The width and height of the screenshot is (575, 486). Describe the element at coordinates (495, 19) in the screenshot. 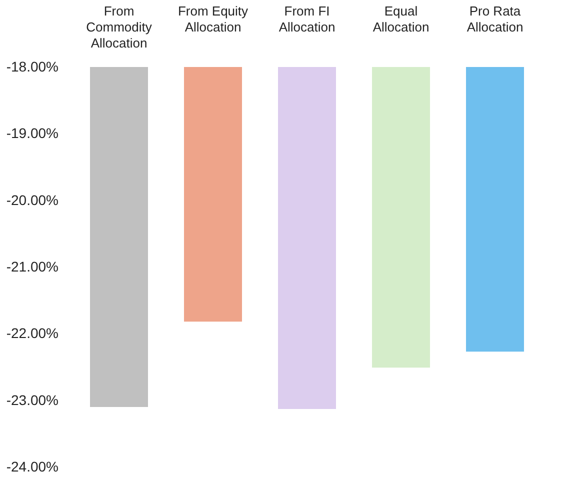

I see `x-tick-label: Pro Rata Allocation` at that location.